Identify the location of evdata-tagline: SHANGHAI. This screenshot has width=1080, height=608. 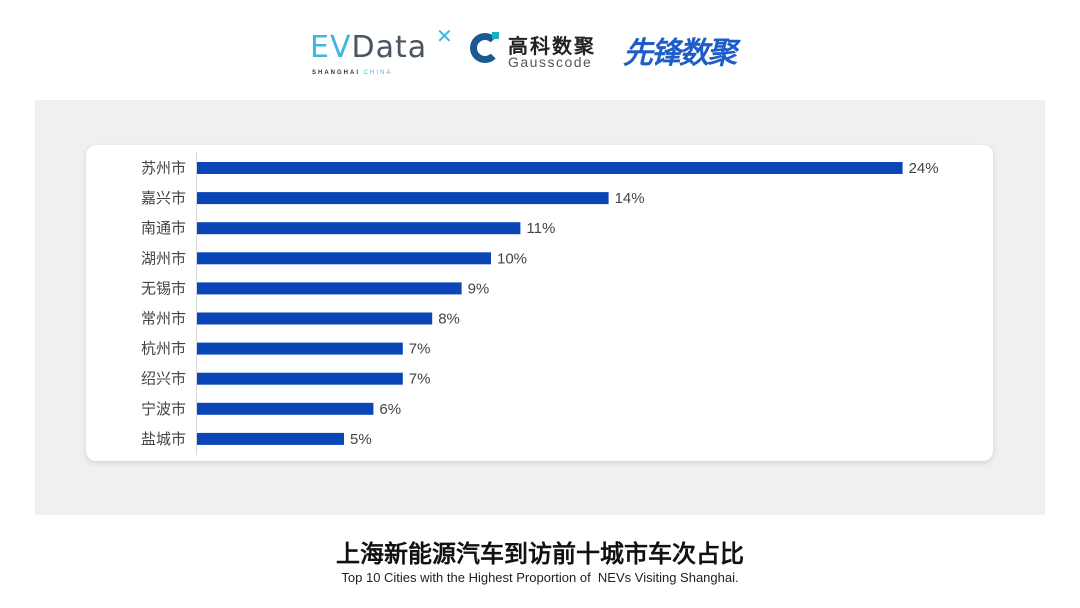
(336, 73).